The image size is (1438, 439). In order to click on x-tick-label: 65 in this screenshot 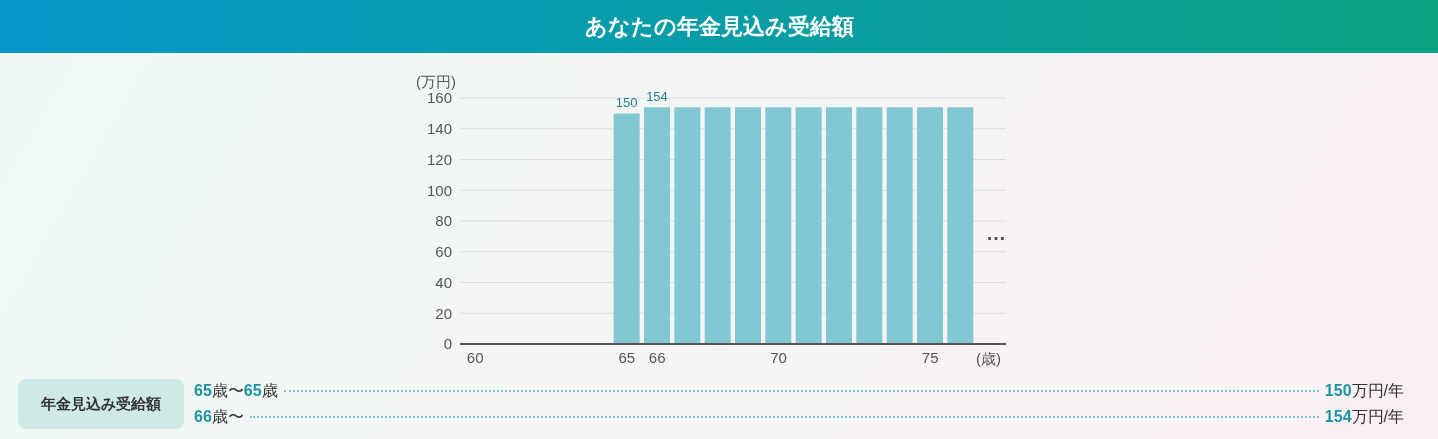, I will do `click(627, 357)`.